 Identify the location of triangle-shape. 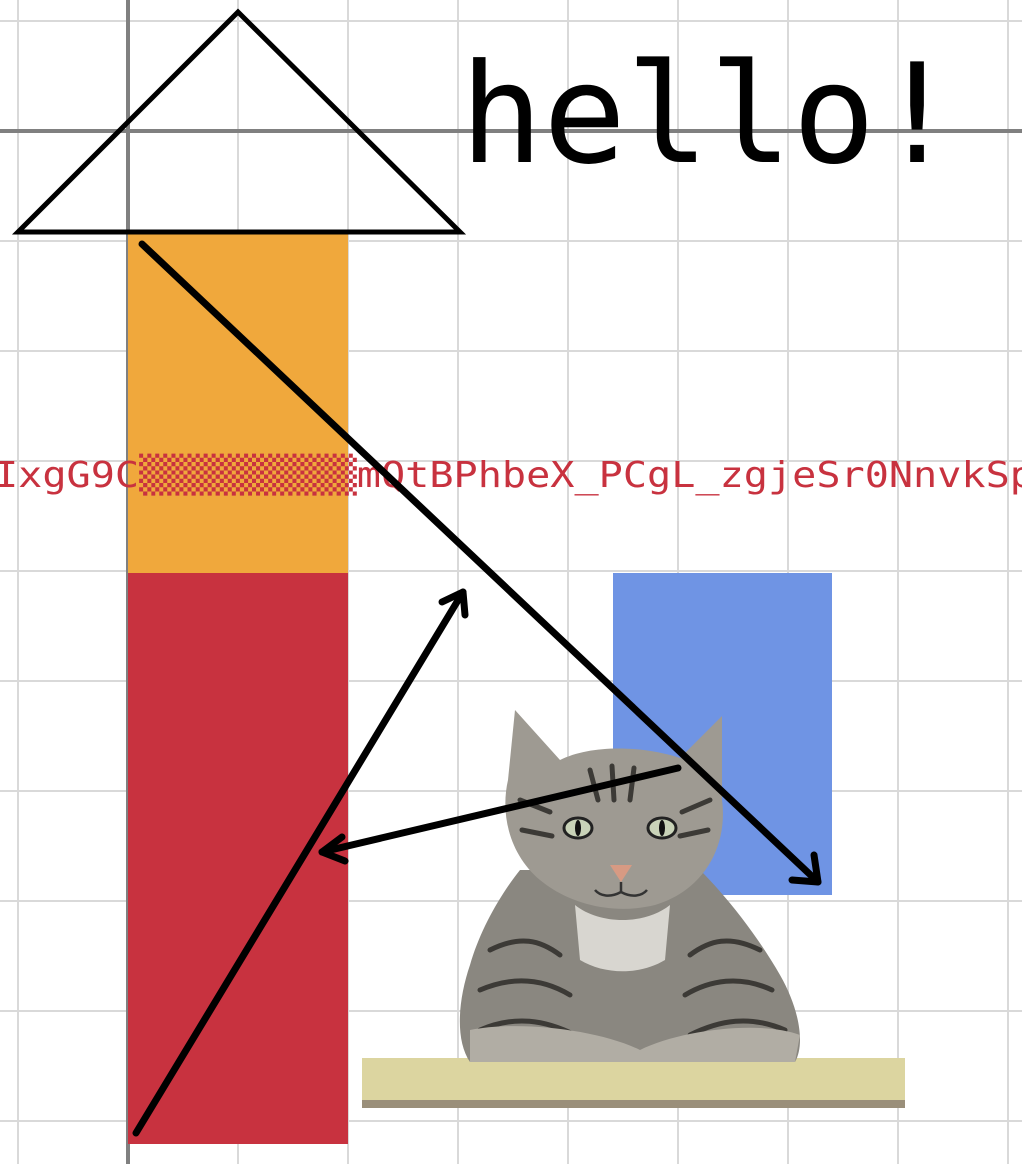
(239, 121).